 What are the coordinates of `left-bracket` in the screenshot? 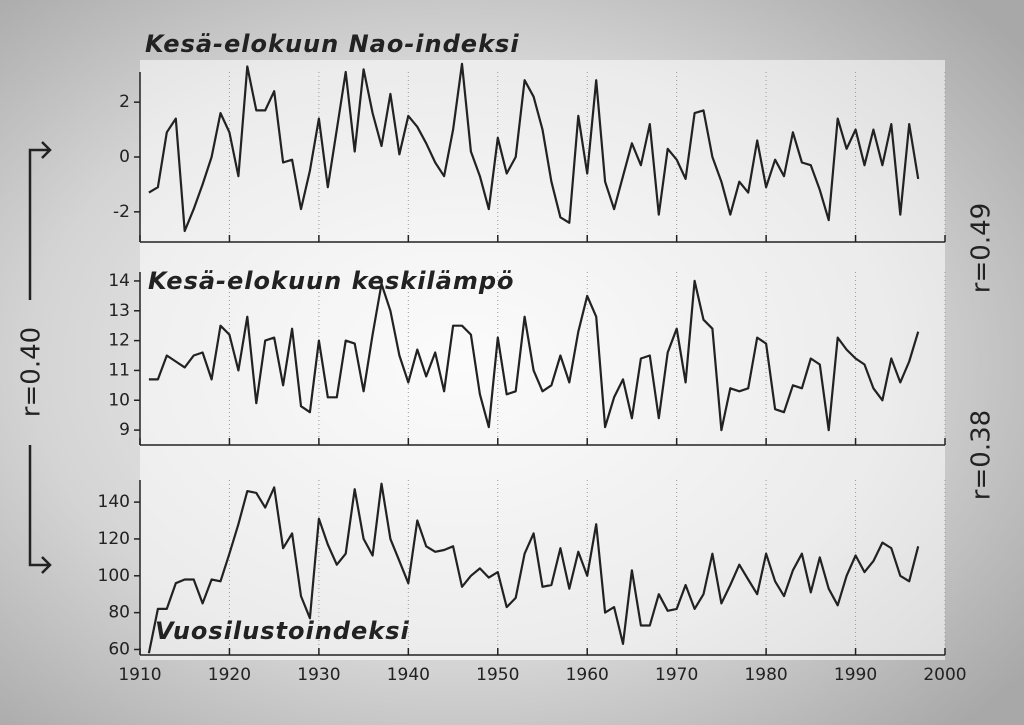 It's located at (40, 357).